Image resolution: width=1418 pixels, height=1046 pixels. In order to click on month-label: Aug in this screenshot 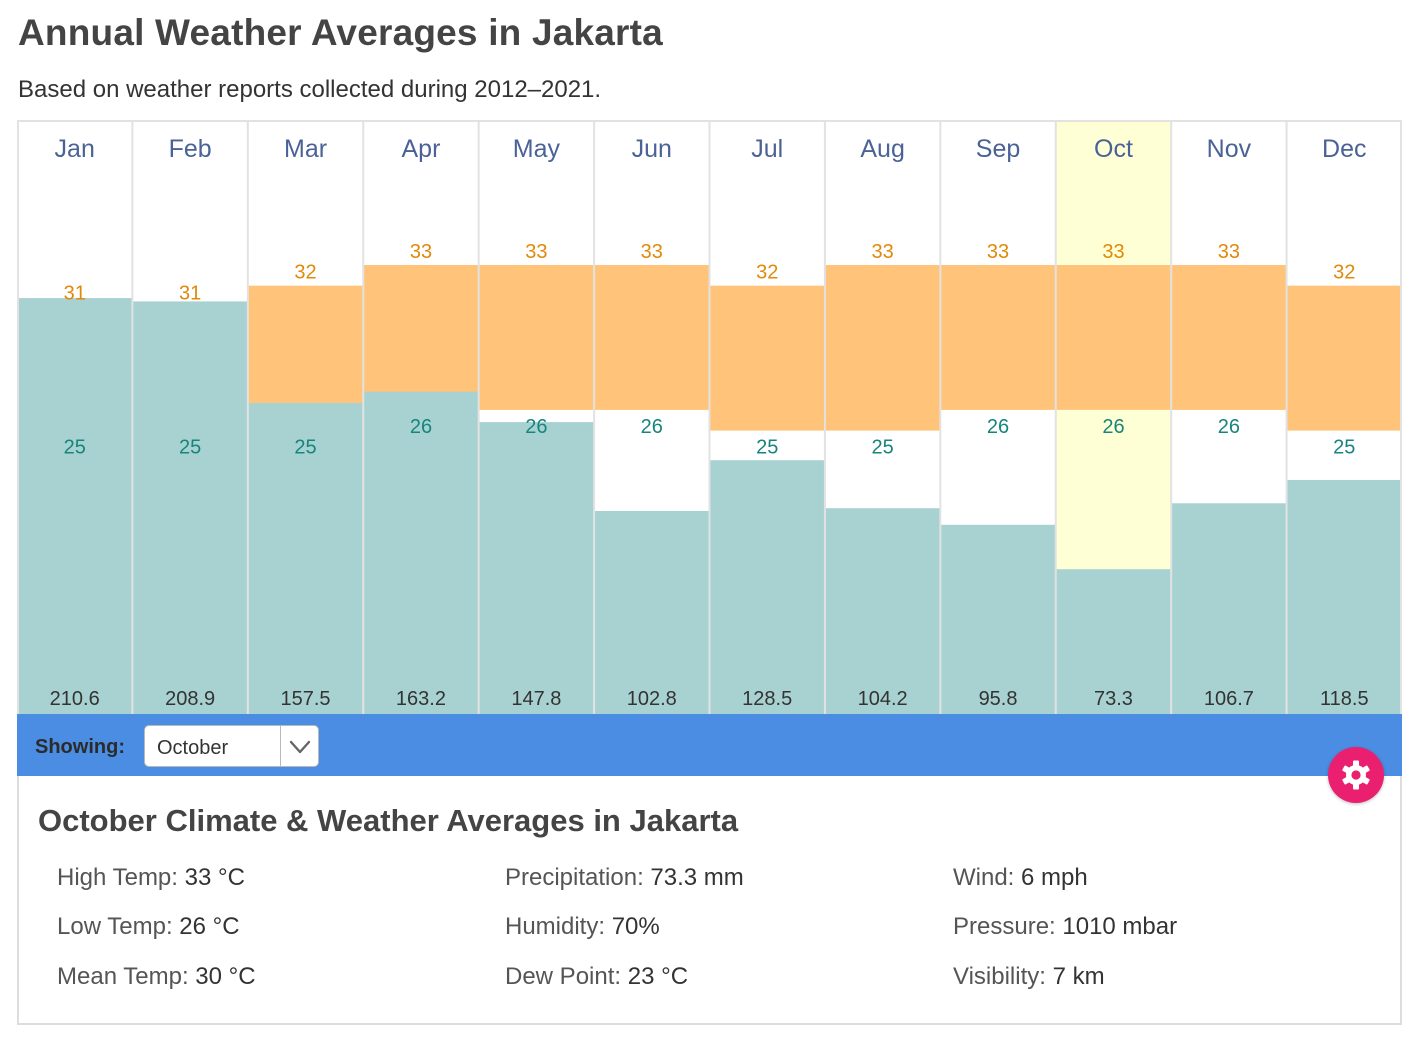, I will do `click(882, 149)`.